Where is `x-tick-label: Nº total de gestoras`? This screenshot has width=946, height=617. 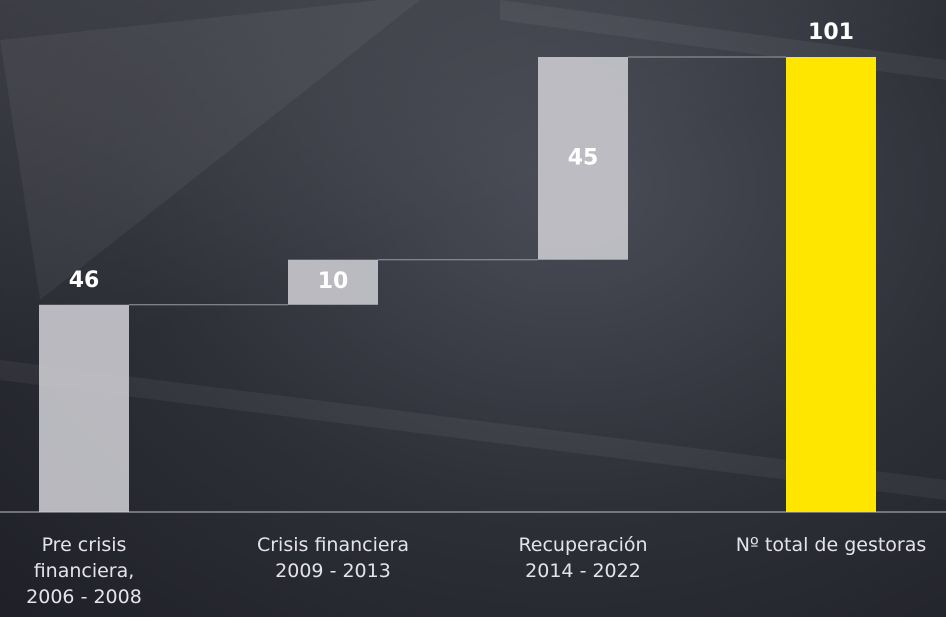
x-tick-label: Nº total de gestoras is located at coordinates (831, 545).